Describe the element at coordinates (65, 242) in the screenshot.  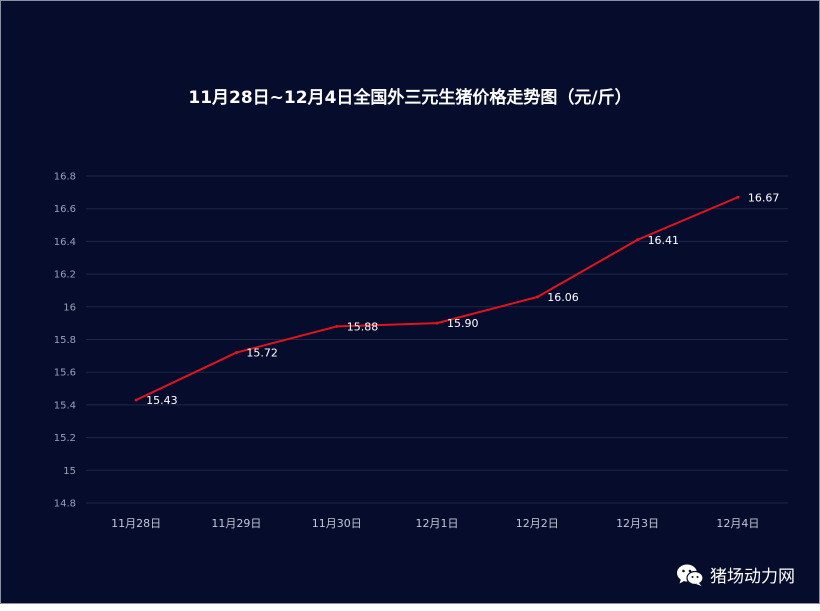
I see `y-tick-label: 16.4` at that location.